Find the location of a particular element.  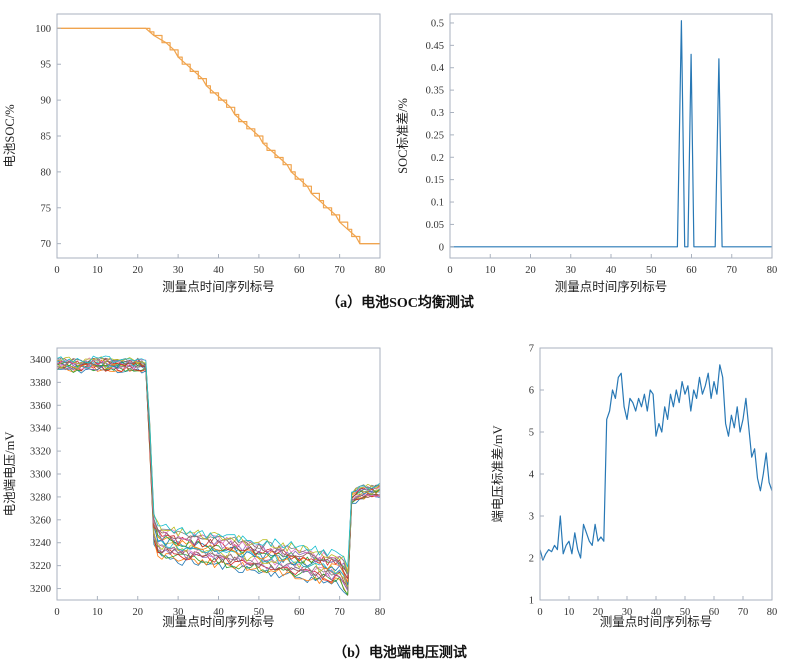

svg-text: 0.5 is located at coordinates (437, 23).